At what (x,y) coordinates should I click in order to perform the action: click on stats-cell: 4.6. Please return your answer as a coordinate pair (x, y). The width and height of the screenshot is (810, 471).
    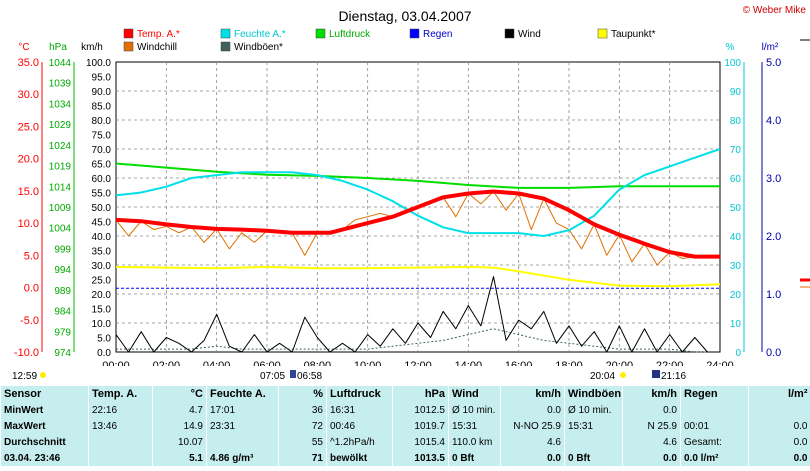
    Looking at the image, I should click on (532, 442).